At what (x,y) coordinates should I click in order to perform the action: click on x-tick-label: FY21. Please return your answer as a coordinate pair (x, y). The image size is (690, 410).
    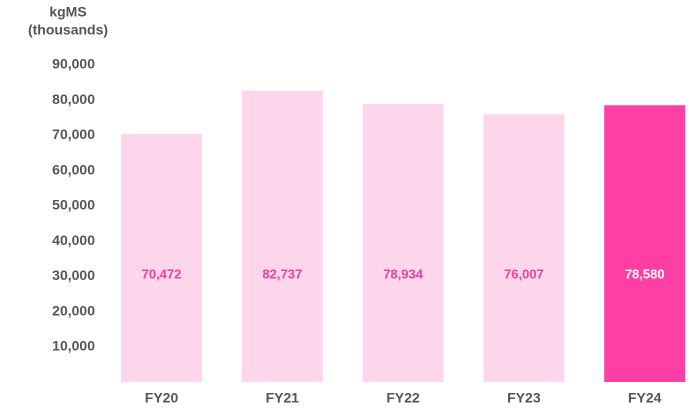
    Looking at the image, I should click on (283, 398).